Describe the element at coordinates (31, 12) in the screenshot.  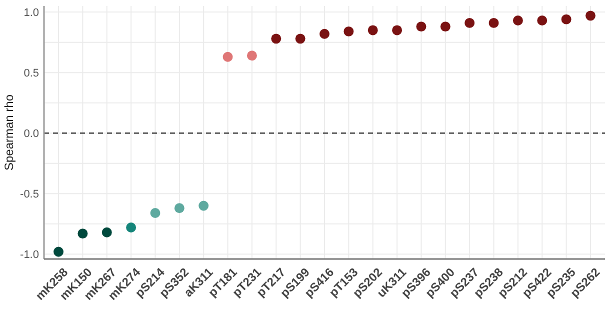
I see `y-tick-label: 1.0` at that location.